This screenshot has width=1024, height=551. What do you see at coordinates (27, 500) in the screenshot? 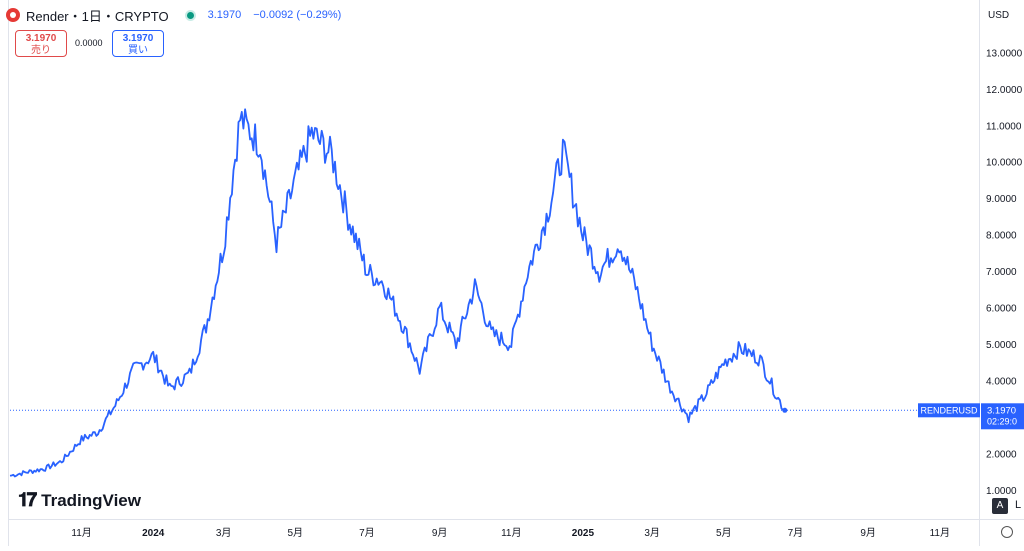
I see `tv-mark-icon: 𝟏𝟕` at bounding box center [27, 500].